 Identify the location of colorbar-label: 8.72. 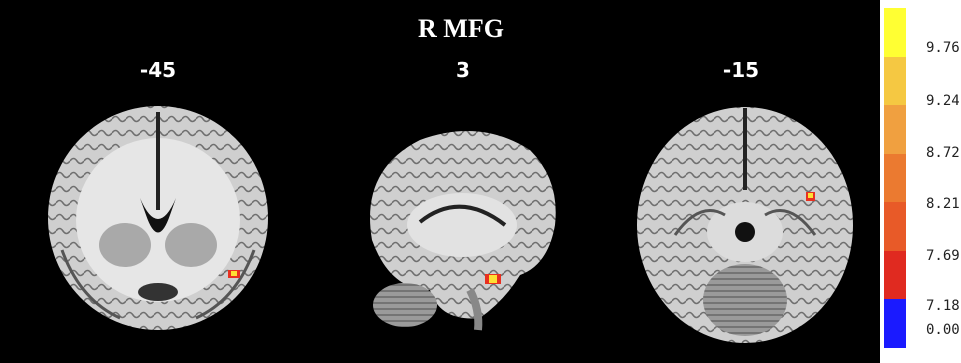
(943, 153).